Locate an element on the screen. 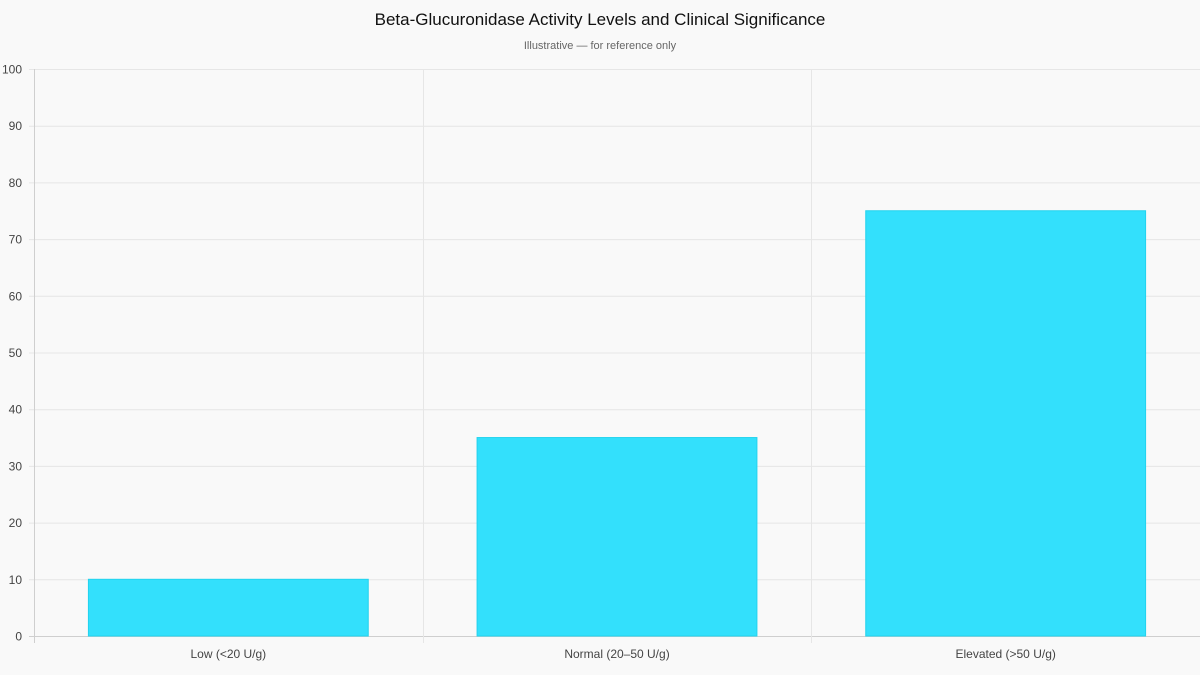 The height and width of the screenshot is (675, 1200). x-tick-label: Normal (20–50 U/g) is located at coordinates (616, 654).